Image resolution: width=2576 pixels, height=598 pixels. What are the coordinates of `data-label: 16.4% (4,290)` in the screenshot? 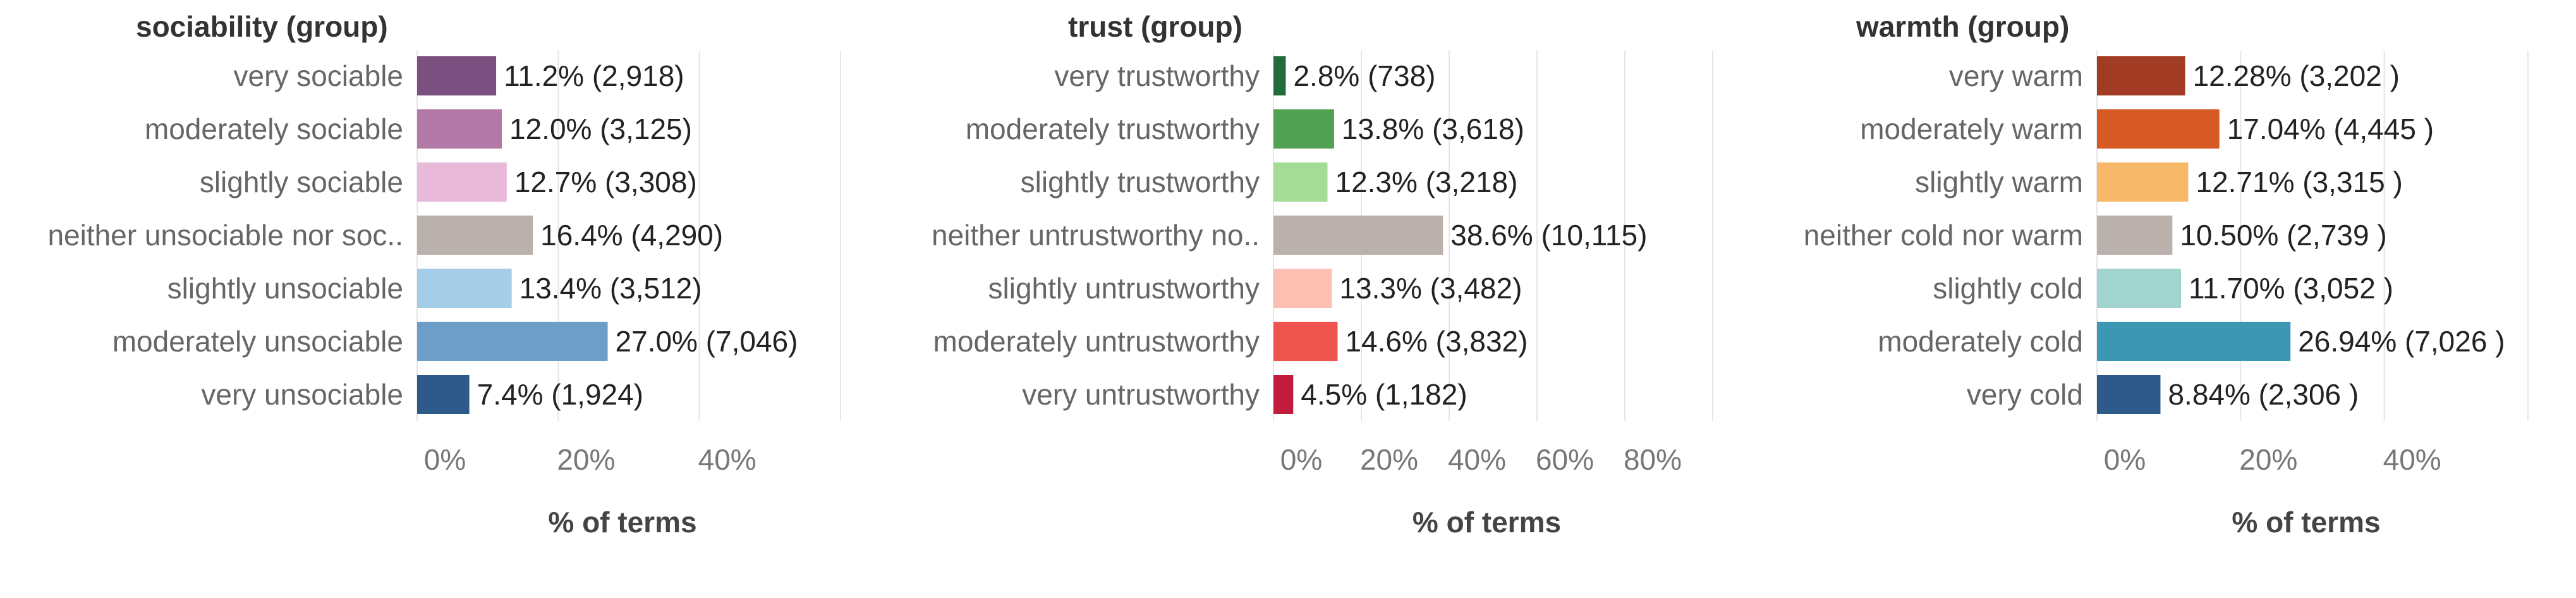 It's located at (631, 236).